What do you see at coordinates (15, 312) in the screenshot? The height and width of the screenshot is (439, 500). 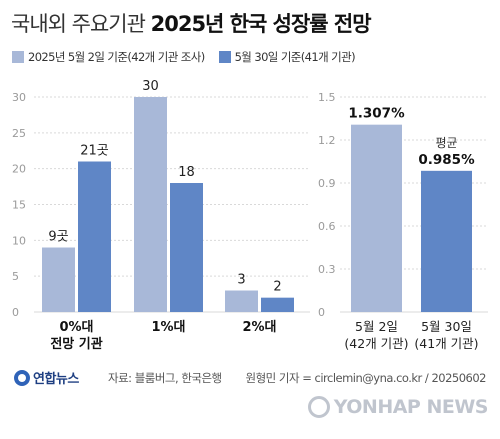 I see `left-ytick-0: 0` at bounding box center [15, 312].